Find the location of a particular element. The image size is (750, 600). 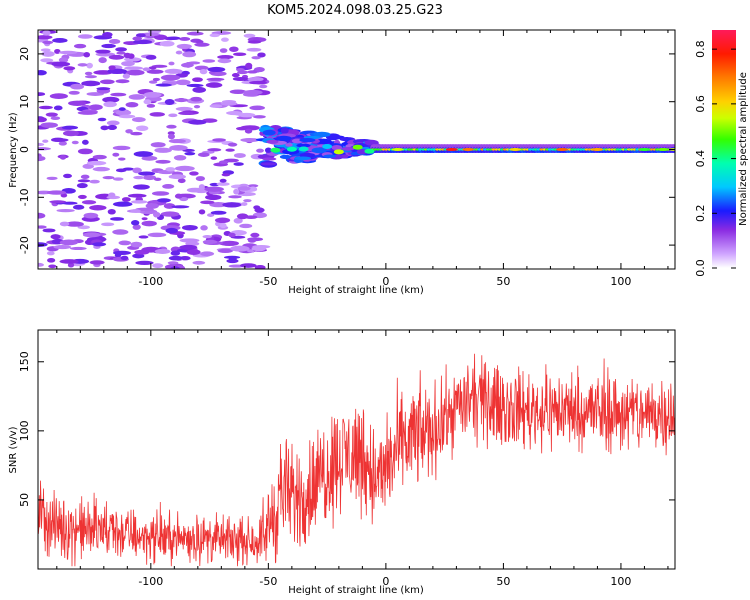

colorbar-tick-label: 0.4 is located at coordinates (700, 159).